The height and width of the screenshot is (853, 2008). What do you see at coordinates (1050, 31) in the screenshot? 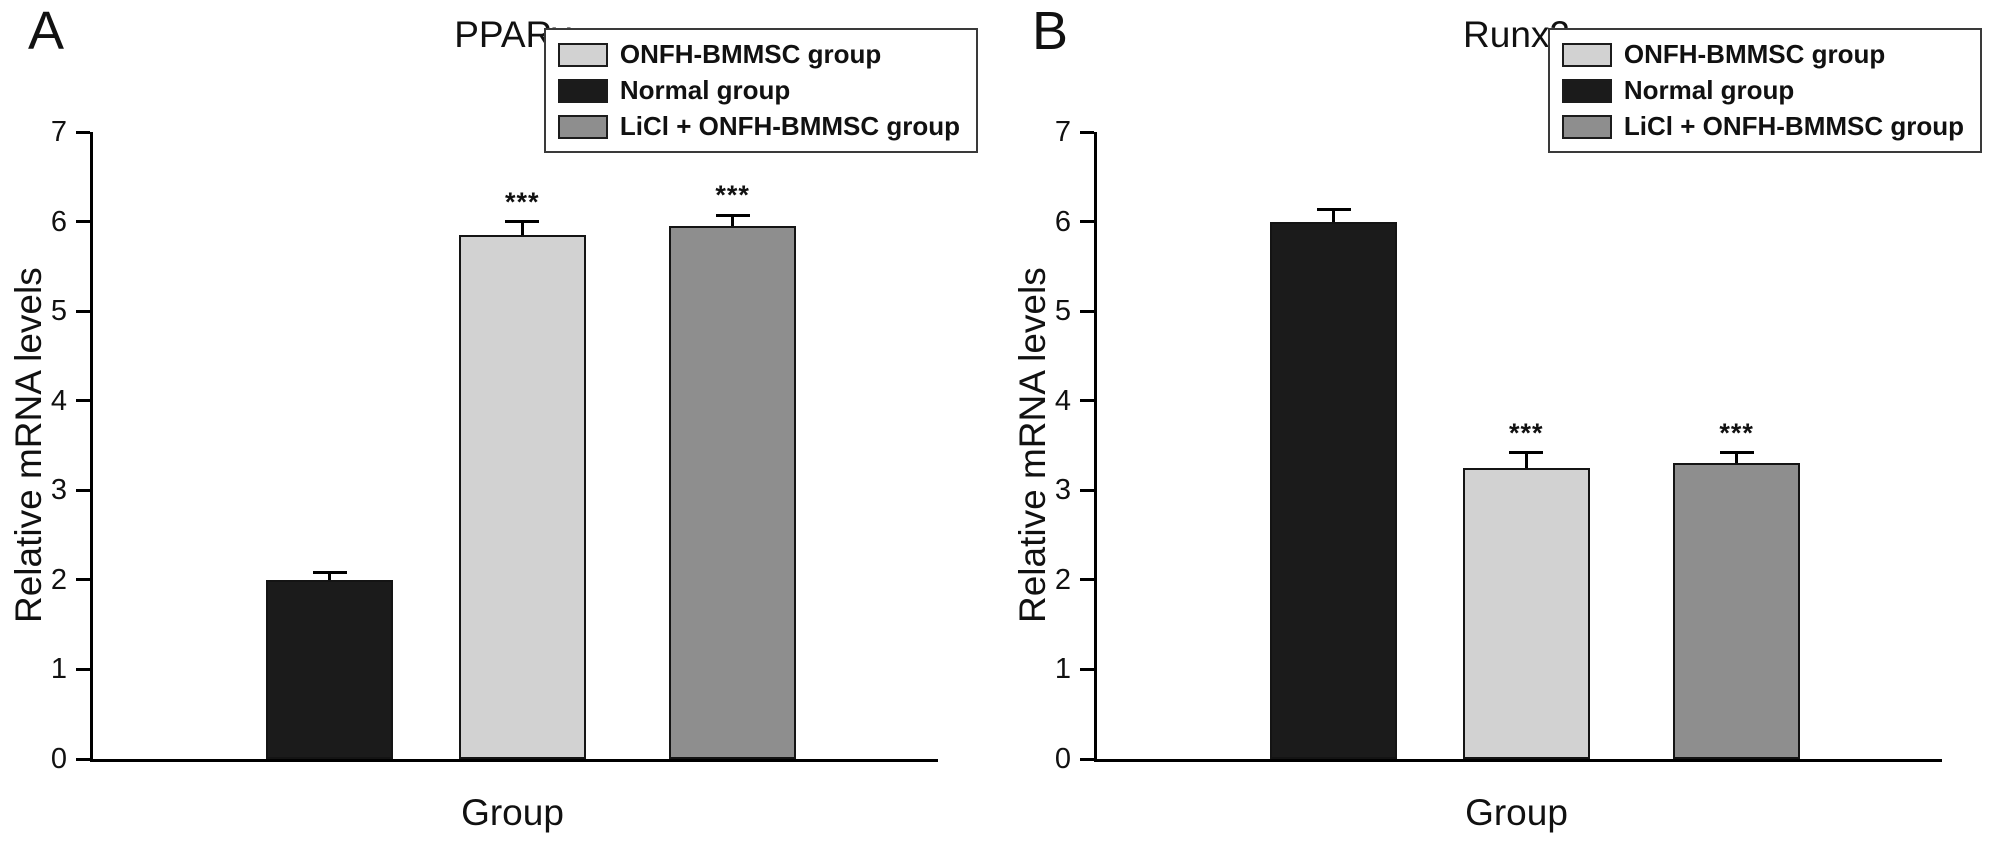
I see `panel-label: B` at bounding box center [1050, 31].